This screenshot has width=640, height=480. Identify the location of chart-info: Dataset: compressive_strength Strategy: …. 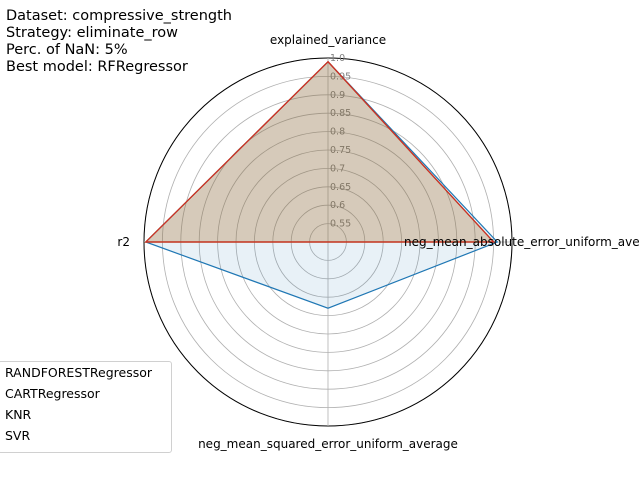
(119, 42).